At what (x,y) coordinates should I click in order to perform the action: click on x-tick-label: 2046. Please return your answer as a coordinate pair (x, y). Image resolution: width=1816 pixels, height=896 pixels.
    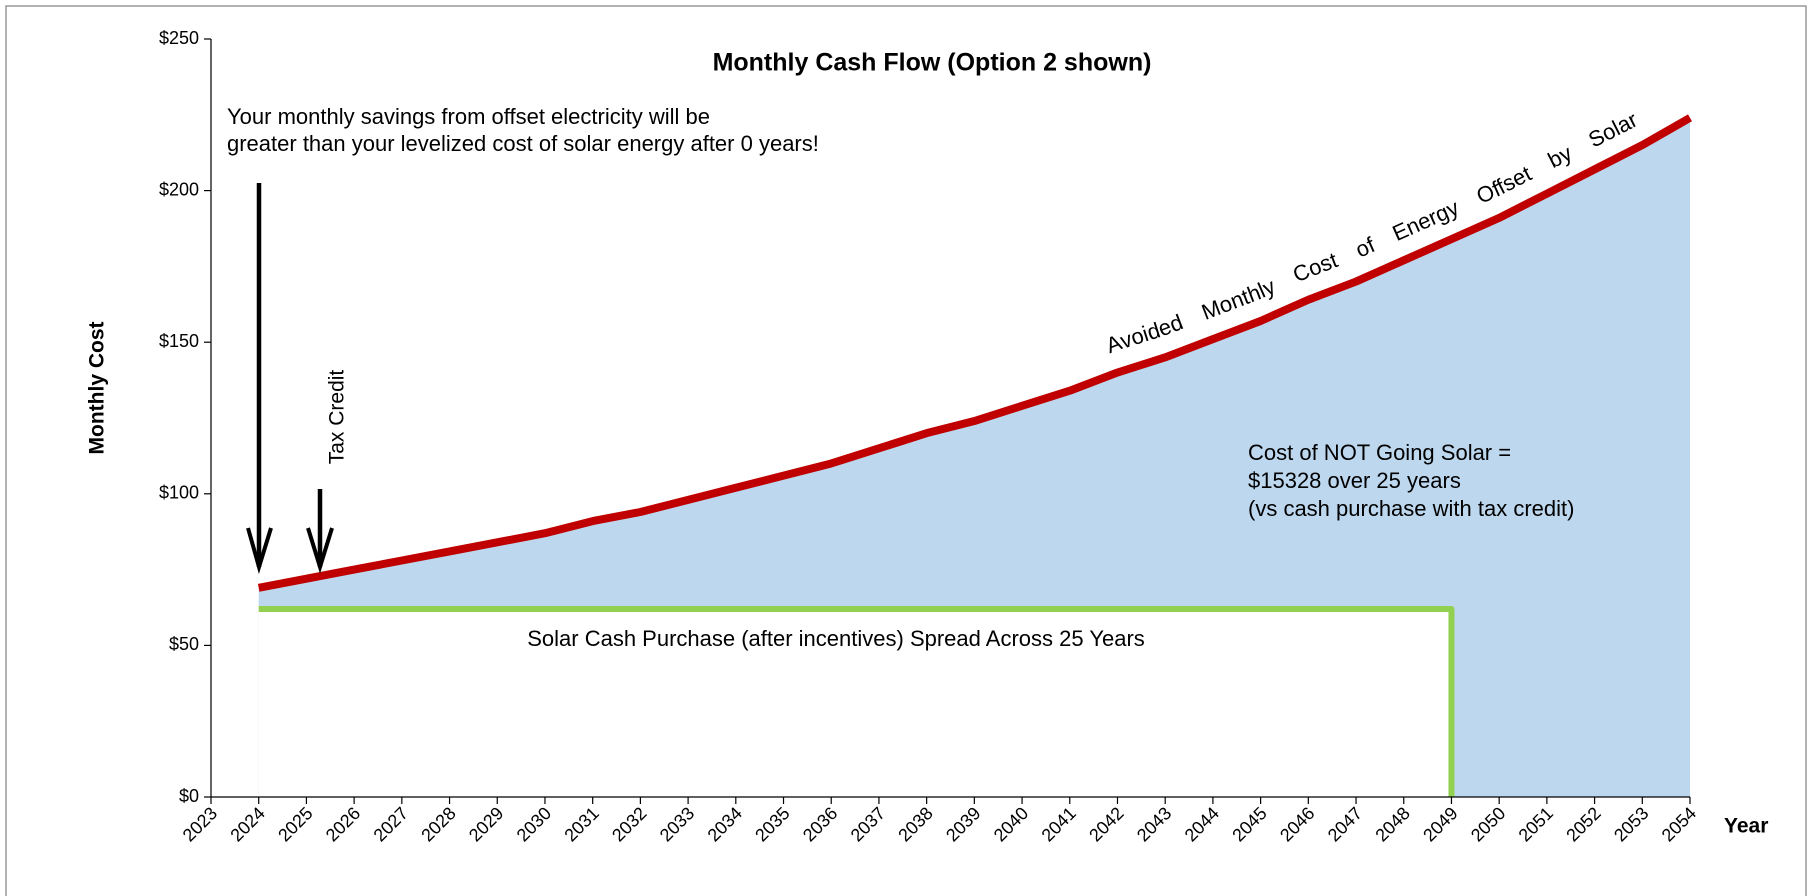
    Looking at the image, I should click on (1297, 824).